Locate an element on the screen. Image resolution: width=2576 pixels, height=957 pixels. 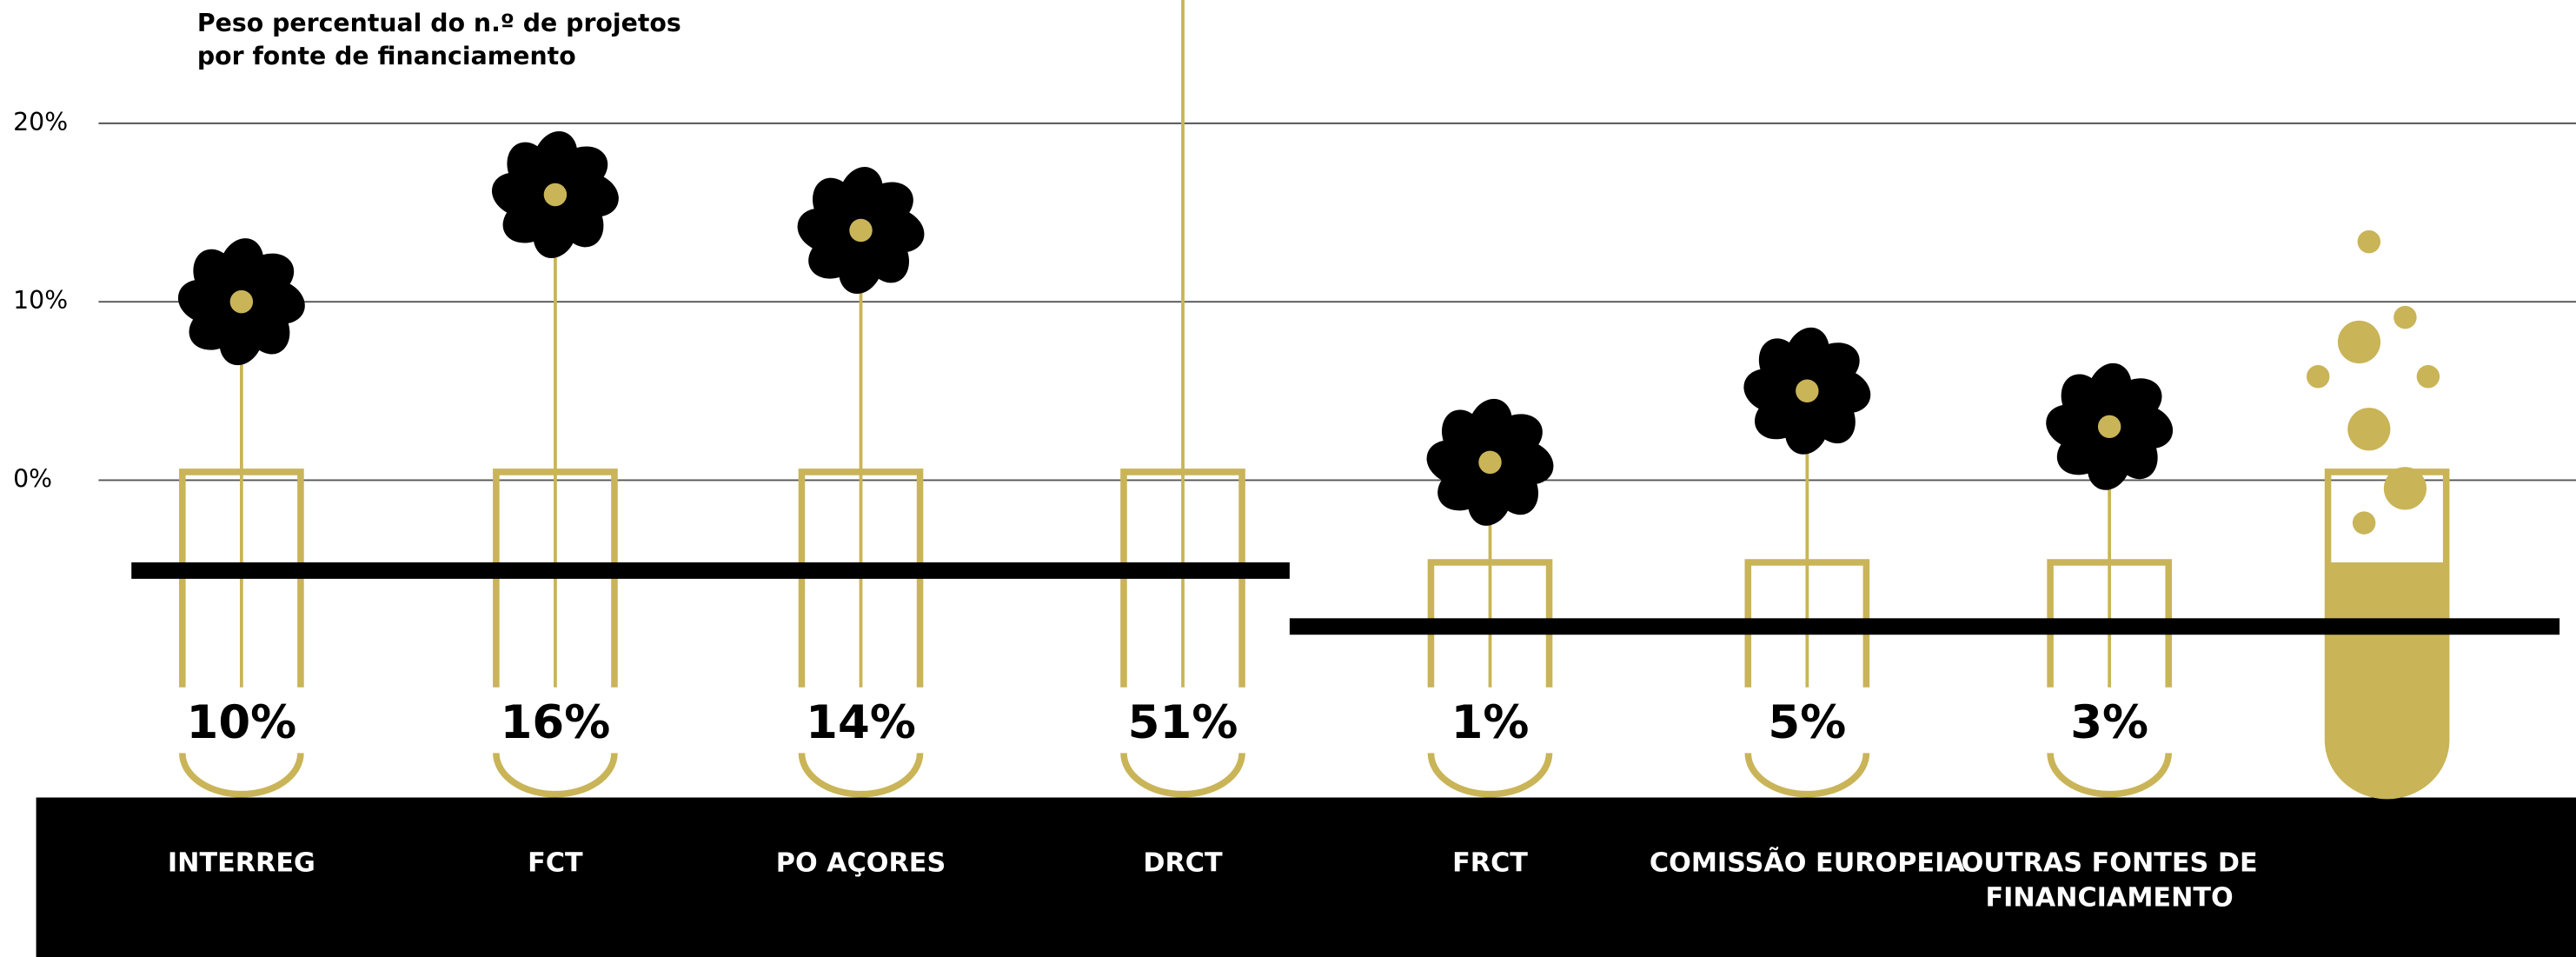
x-label-box: PO AÇORES is located at coordinates (860, 863).